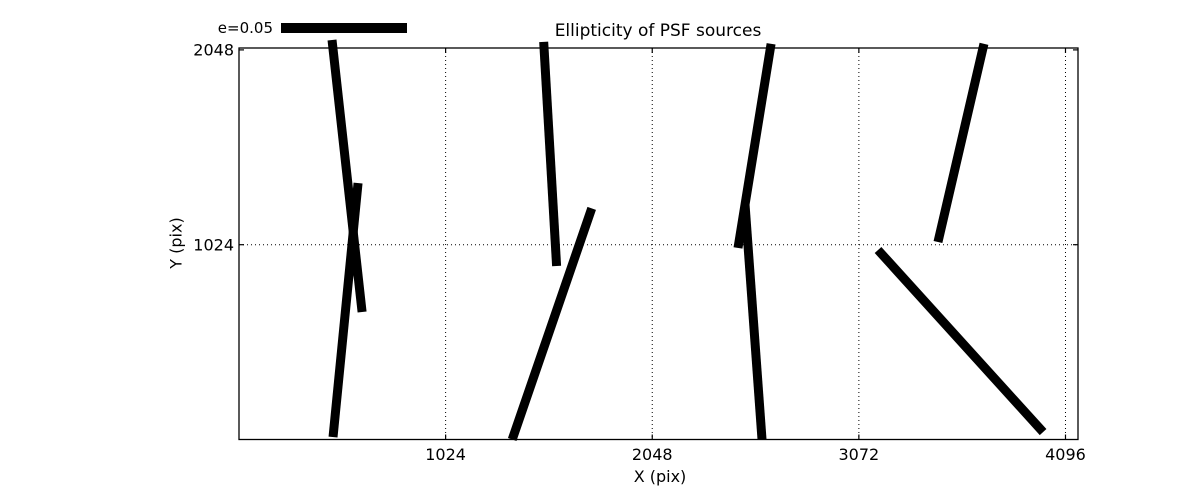 This screenshot has height=490, width=1200. I want to click on chart-title: Ellipticity of PSF sources, so click(658, 31).